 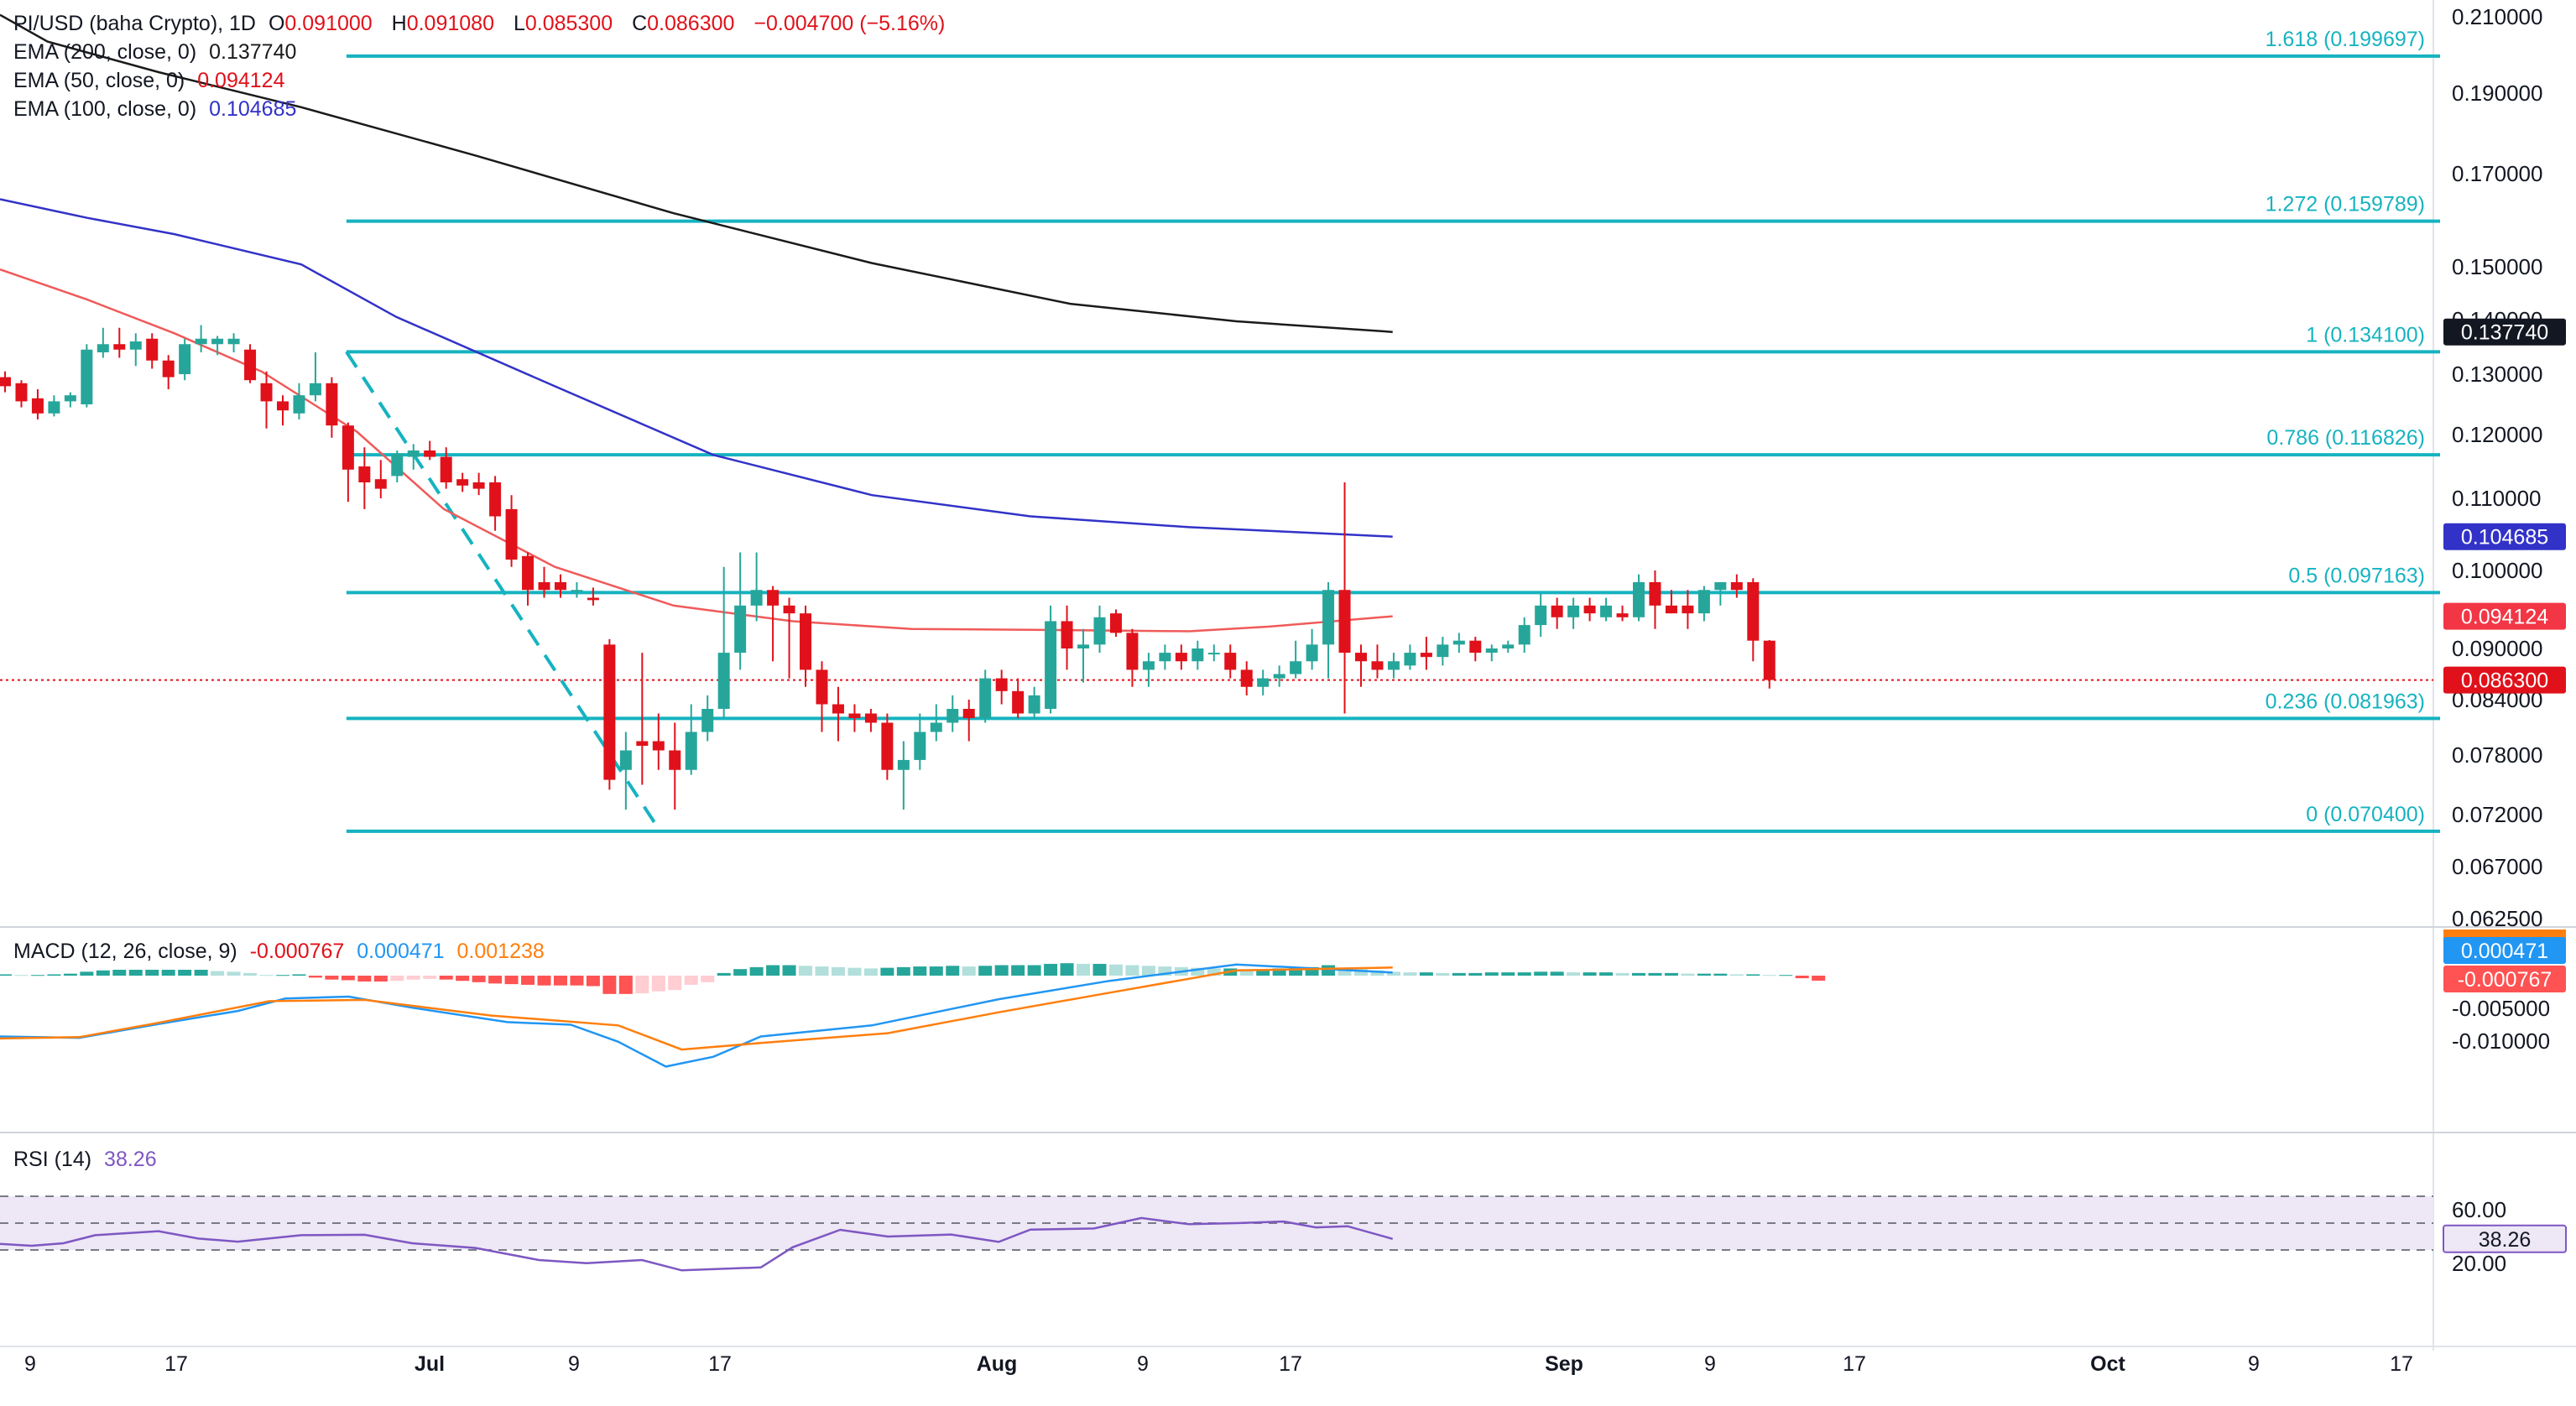 What do you see at coordinates (683, 23) in the screenshot?
I see `close-value: C0.086300` at bounding box center [683, 23].